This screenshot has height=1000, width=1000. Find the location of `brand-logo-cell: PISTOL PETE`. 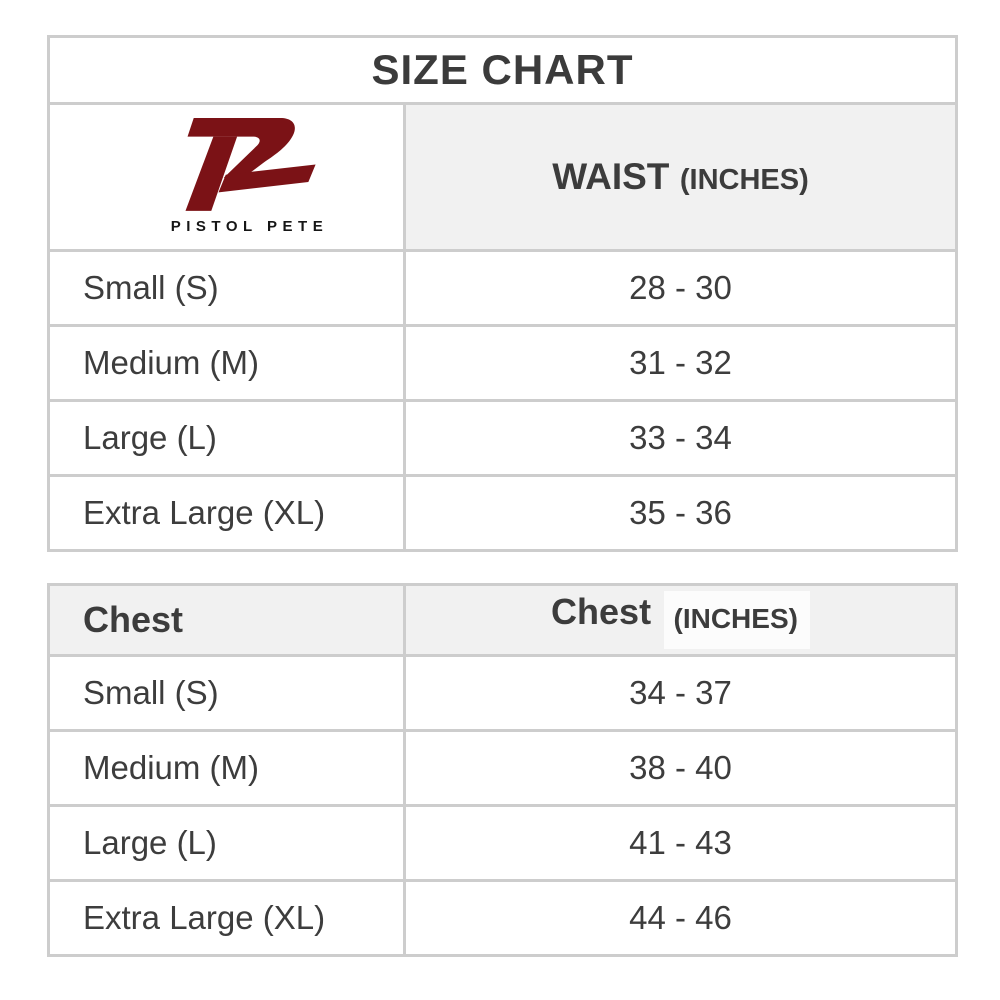

brand-logo-cell: PISTOL PETE is located at coordinates (226, 177).